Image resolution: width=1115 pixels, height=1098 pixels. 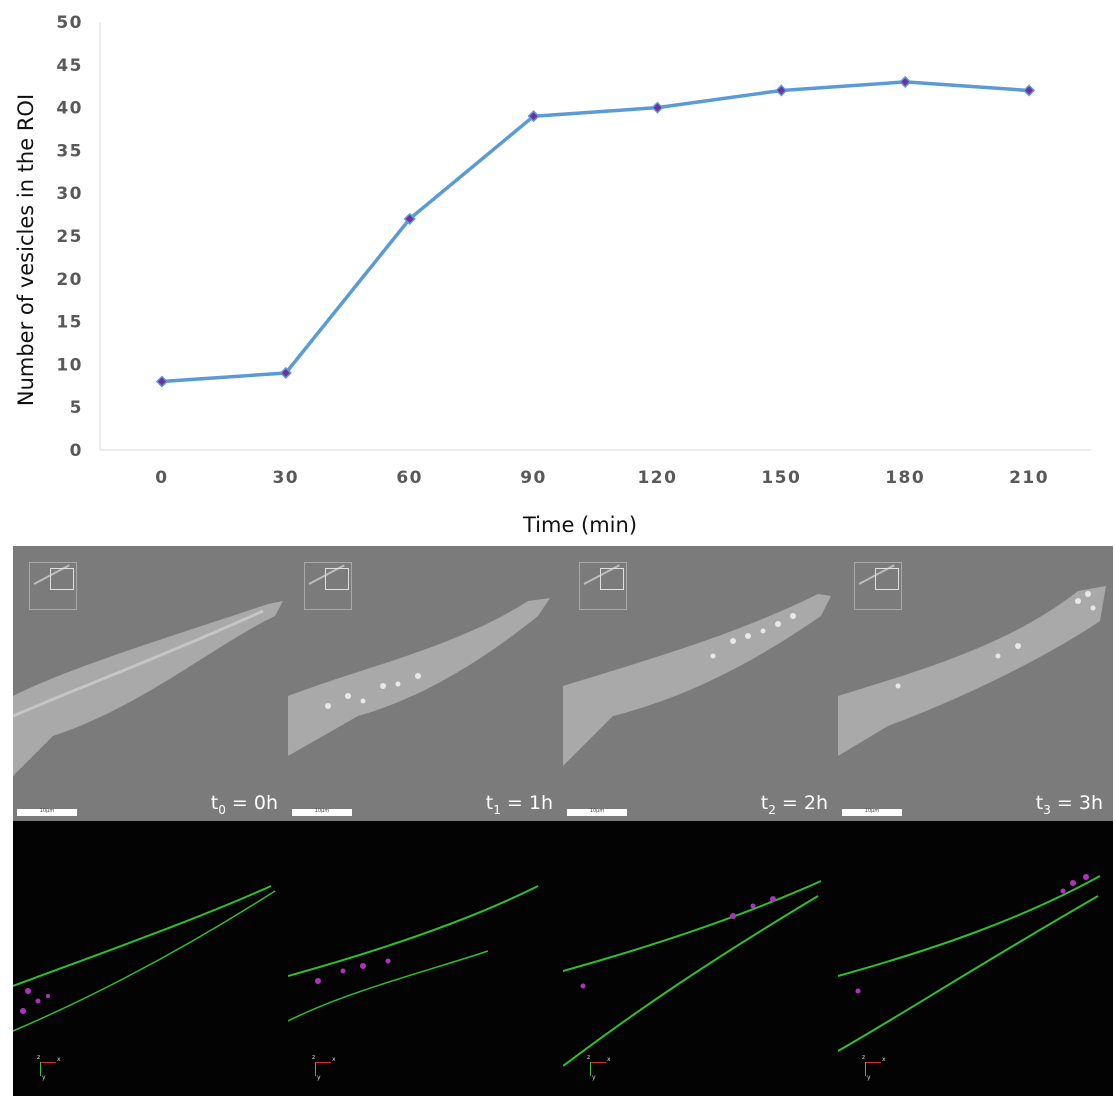 What do you see at coordinates (409, 478) in the screenshot?
I see `x-tick-label: 60` at bounding box center [409, 478].